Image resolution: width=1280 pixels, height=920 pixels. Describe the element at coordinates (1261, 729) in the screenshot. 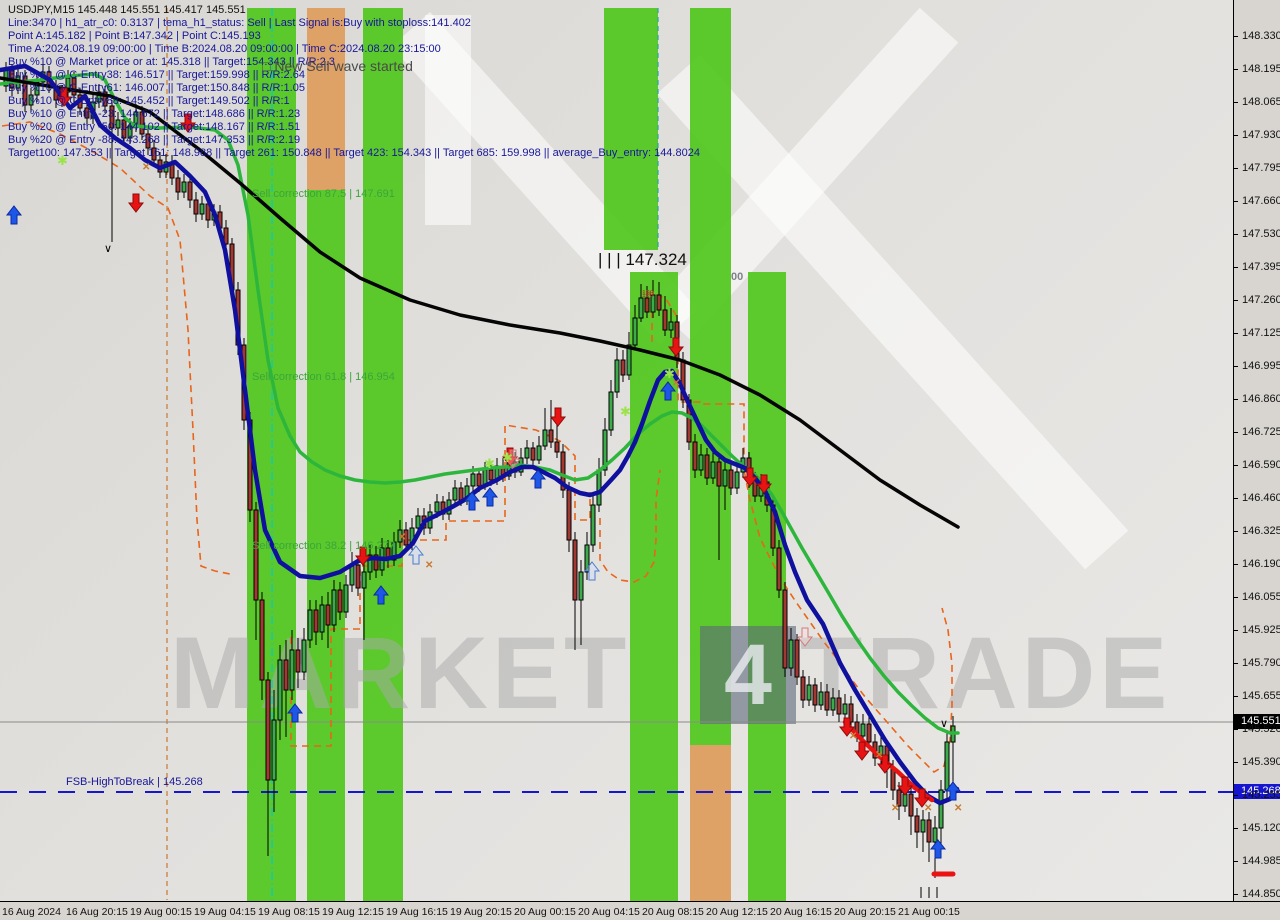

I see `price-axis-label: 145.520` at that location.